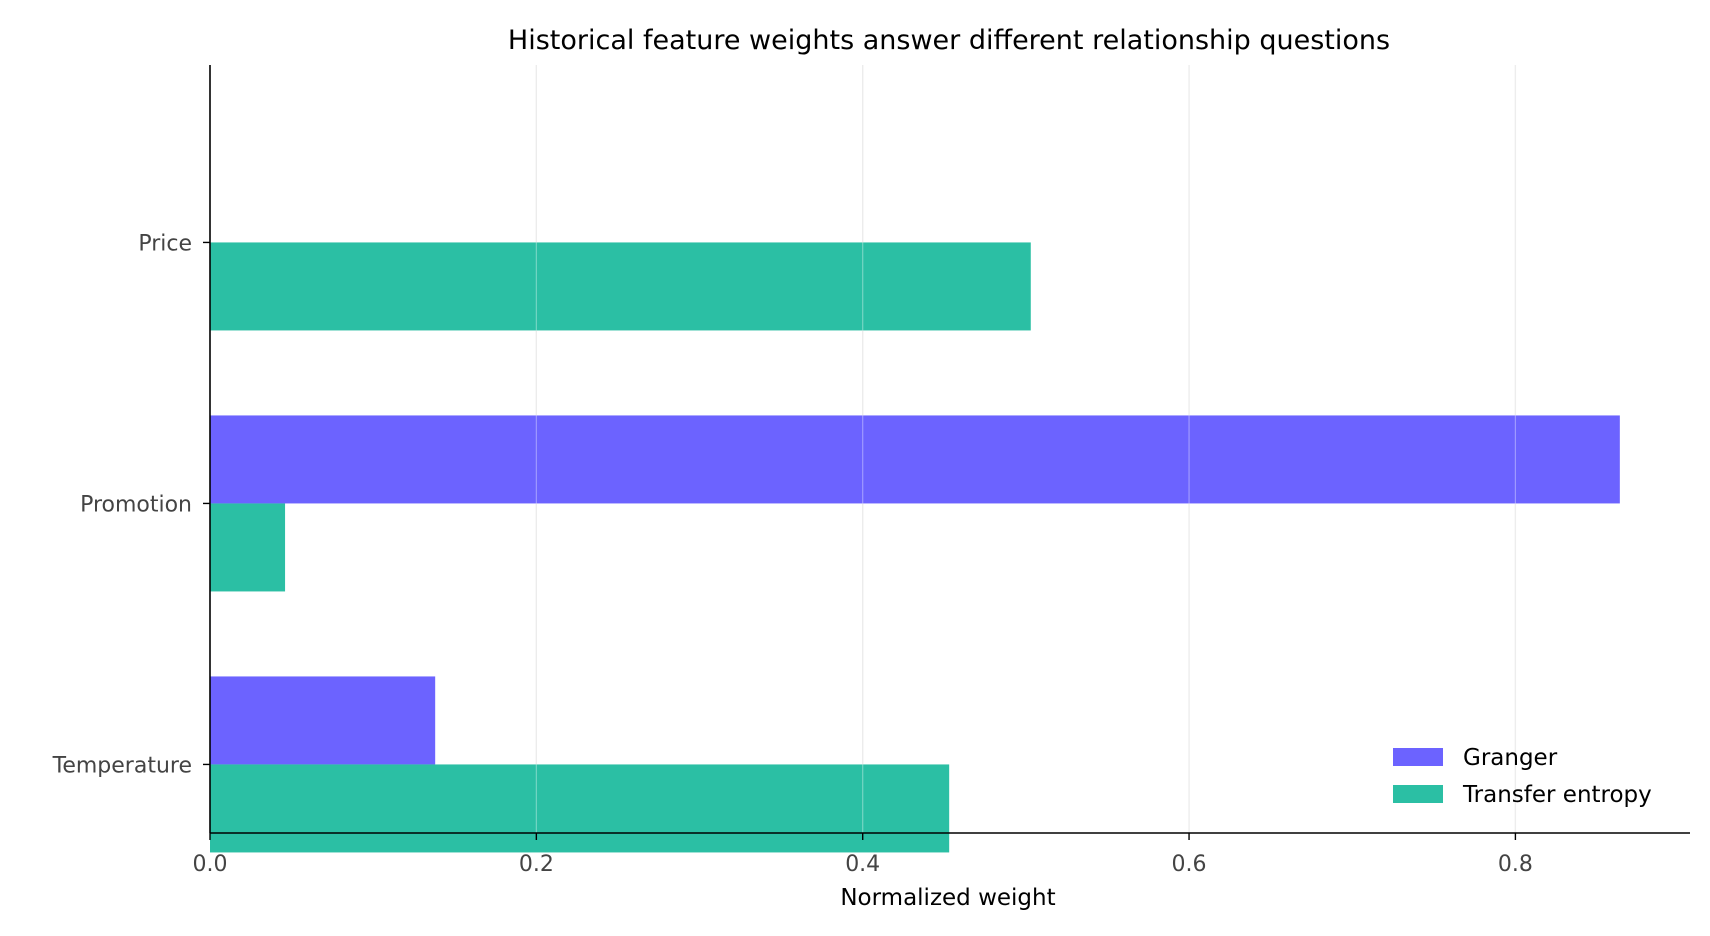  Describe the element at coordinates (862, 864) in the screenshot. I see `x-tick-label: 0.4` at that location.